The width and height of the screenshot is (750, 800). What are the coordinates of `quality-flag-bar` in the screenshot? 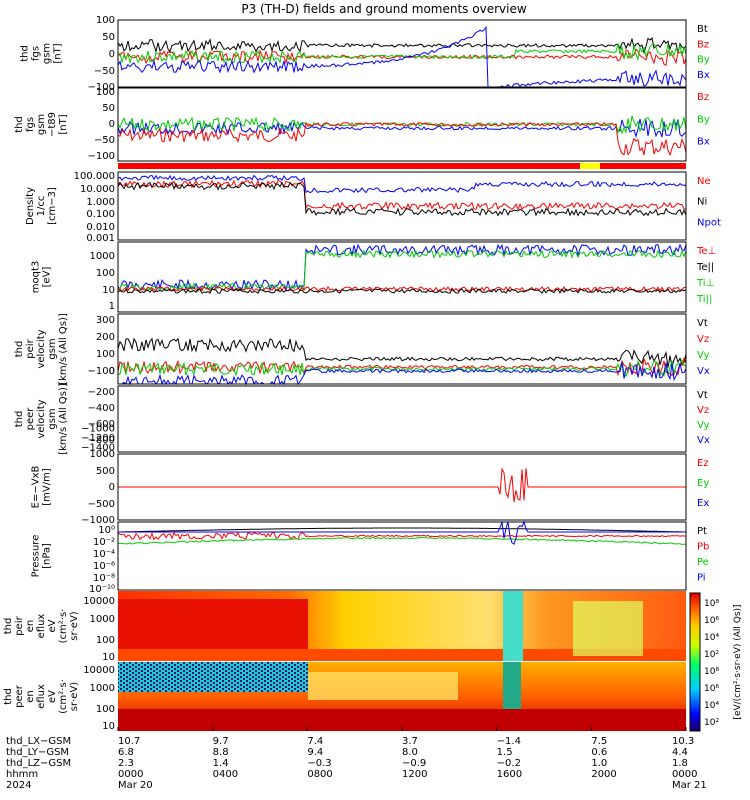 It's located at (402, 166).